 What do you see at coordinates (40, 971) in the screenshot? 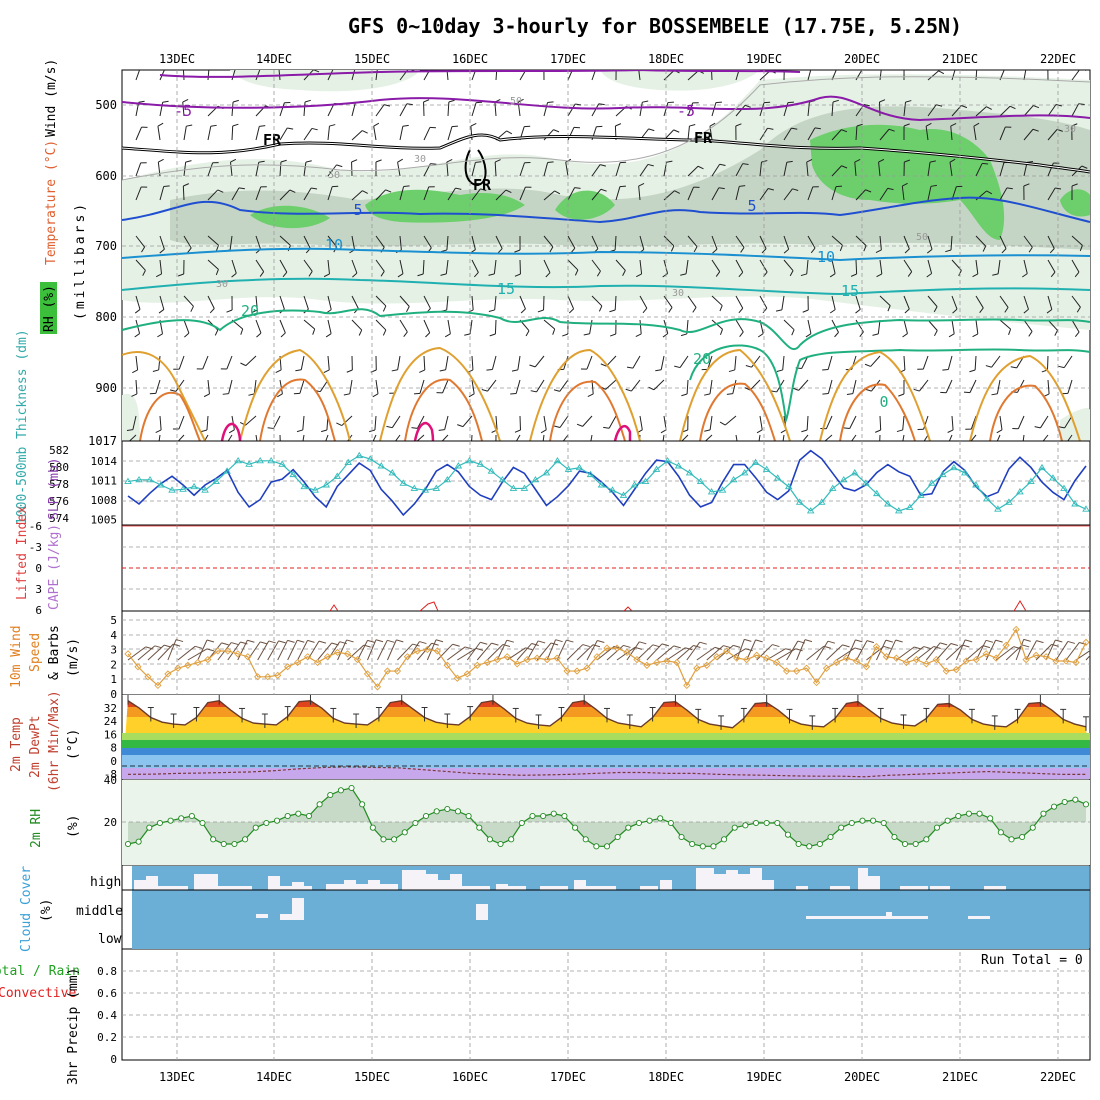
I see `precip-total-label: Total / Rain` at bounding box center [40, 971].